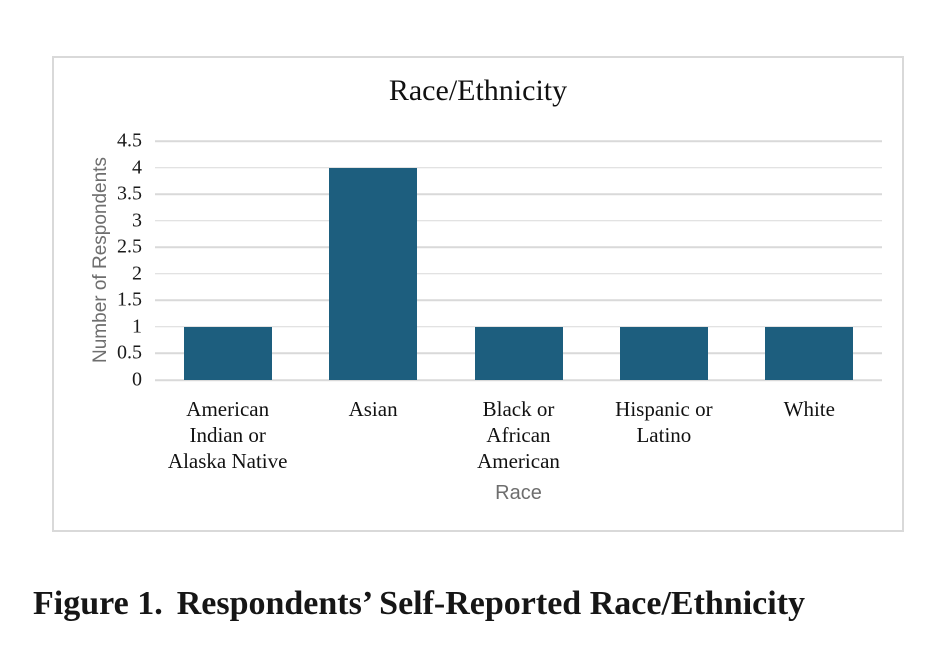 This screenshot has height=656, width=944. What do you see at coordinates (137, 167) in the screenshot?
I see `y-tick-label: 4` at bounding box center [137, 167].